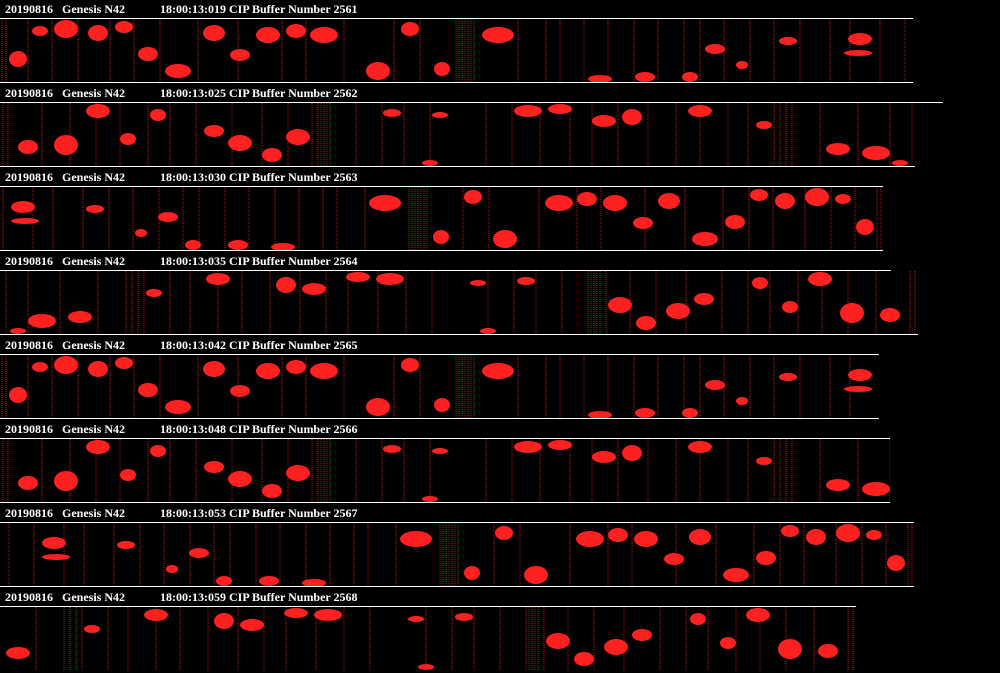 Image resolution: width=1000 pixels, height=673 pixels. Describe the element at coordinates (259, 261) in the screenshot. I see `buffer-info: 18:00:13:035 CIP Buffer Number 2564` at that location.